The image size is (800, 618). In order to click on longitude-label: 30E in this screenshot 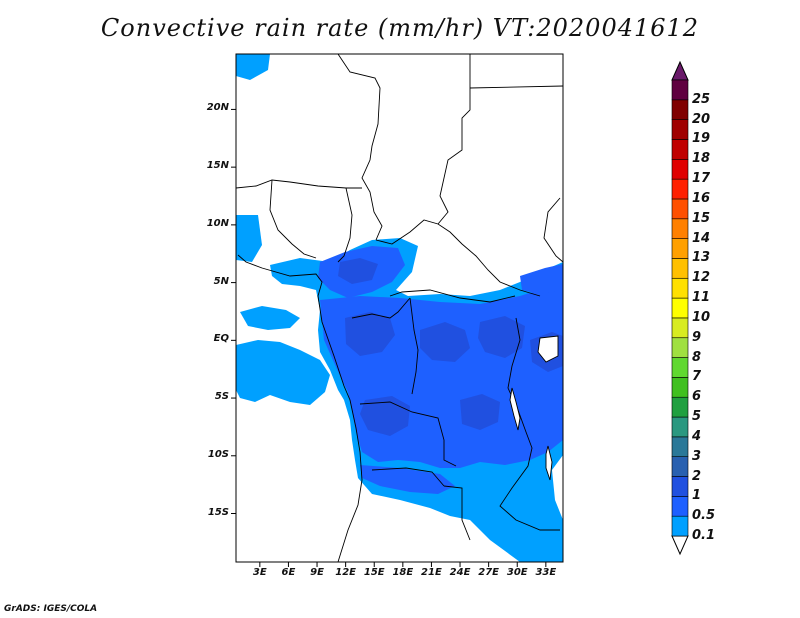, I will do `click(517, 572)`.